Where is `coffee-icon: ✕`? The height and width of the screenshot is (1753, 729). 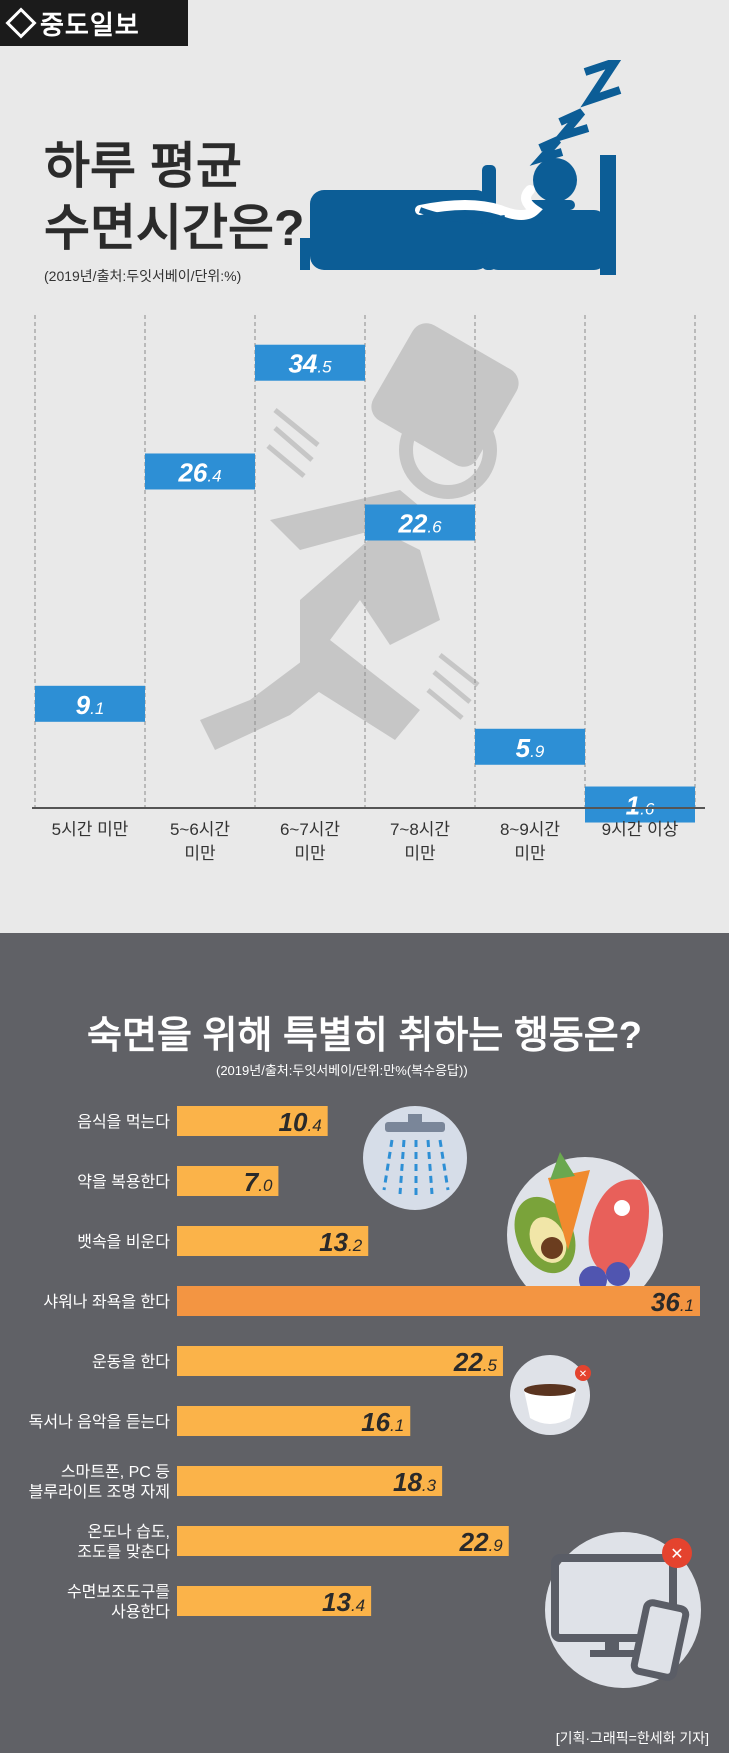
coffee-icon: ✕ is located at coordinates (550, 1395).